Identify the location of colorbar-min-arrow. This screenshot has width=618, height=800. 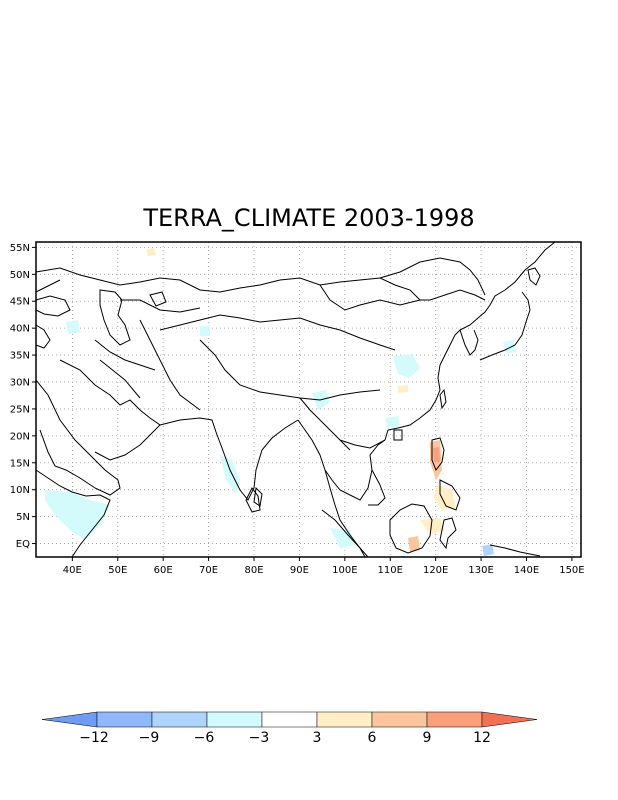
(69, 719).